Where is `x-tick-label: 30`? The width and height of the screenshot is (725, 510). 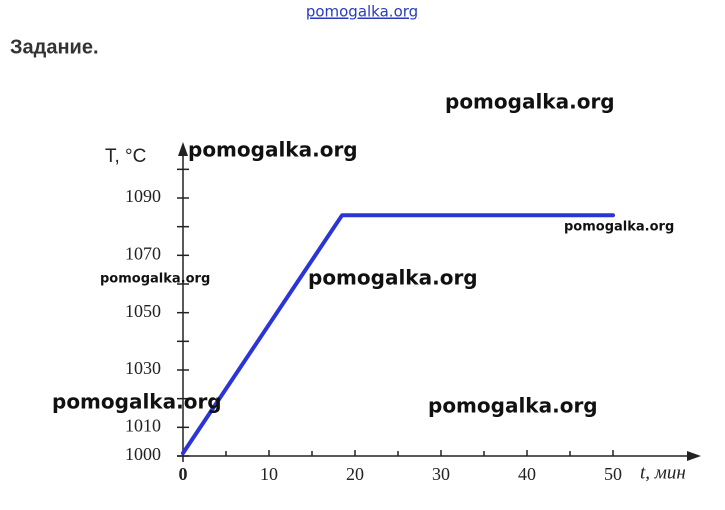 x-tick-label: 30 is located at coordinates (441, 474).